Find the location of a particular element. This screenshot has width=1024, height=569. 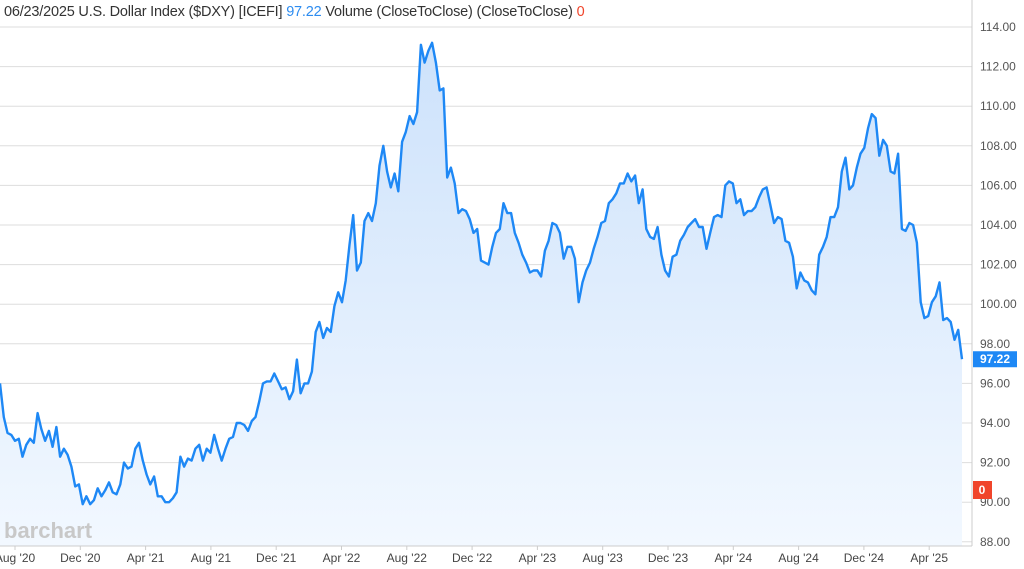

x-tick-label: Aug '23 is located at coordinates (603, 558).